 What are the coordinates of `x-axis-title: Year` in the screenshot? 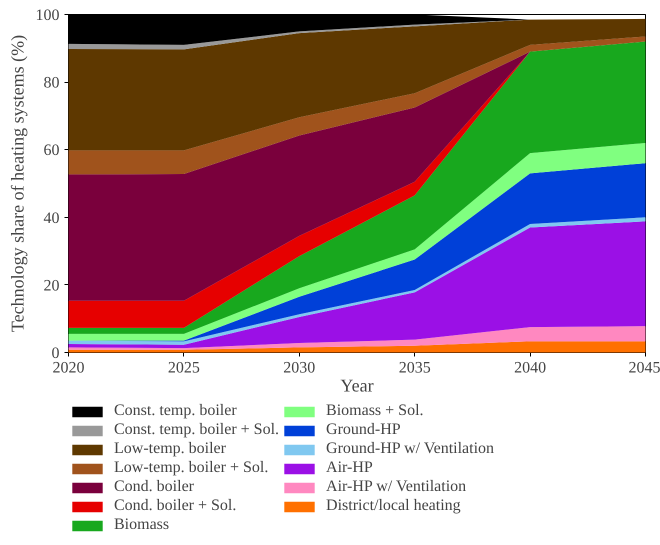 It's located at (357, 386).